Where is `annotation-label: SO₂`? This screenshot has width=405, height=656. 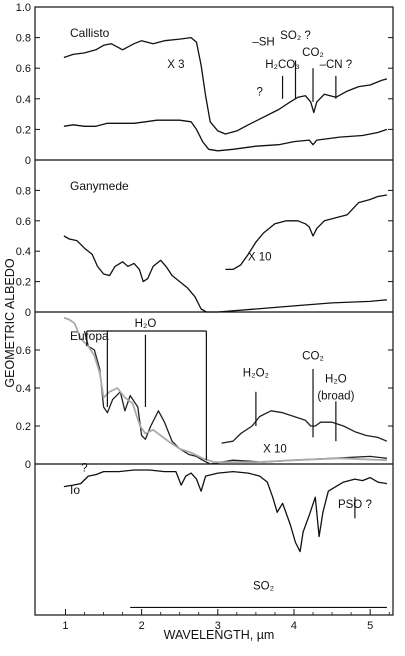
annotation-label: SO₂ is located at coordinates (263, 586).